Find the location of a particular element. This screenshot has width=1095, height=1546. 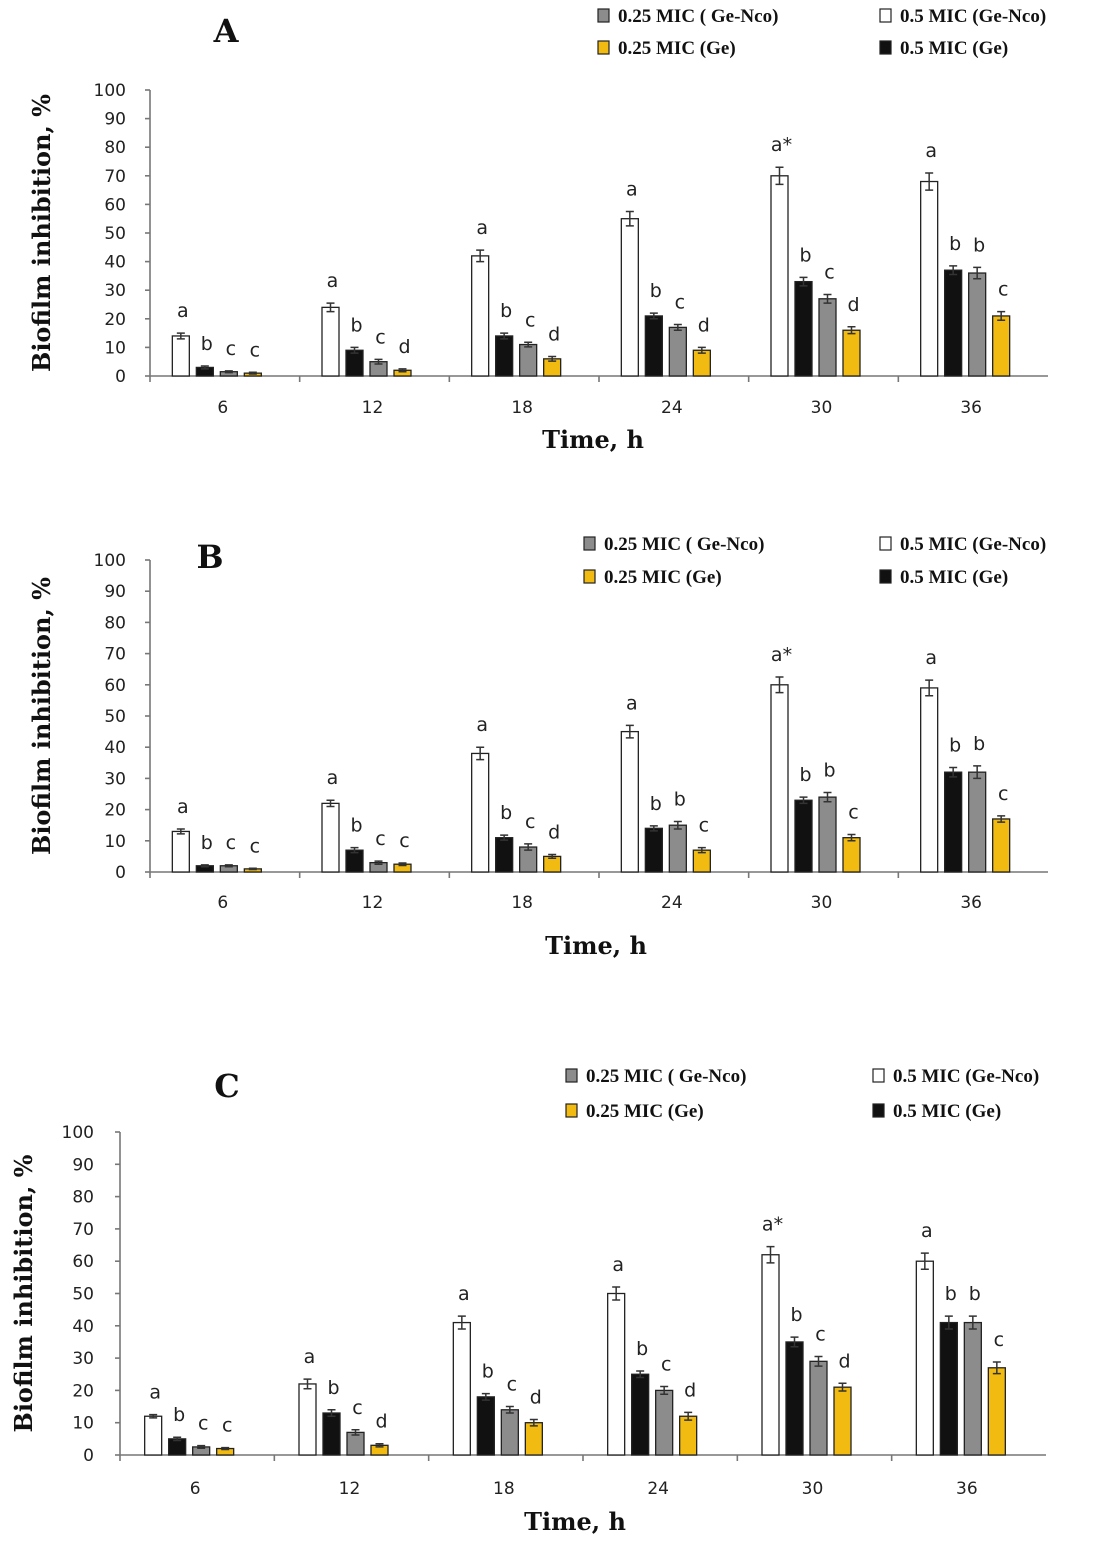

y-tick-label: 60 is located at coordinates (83, 1262).